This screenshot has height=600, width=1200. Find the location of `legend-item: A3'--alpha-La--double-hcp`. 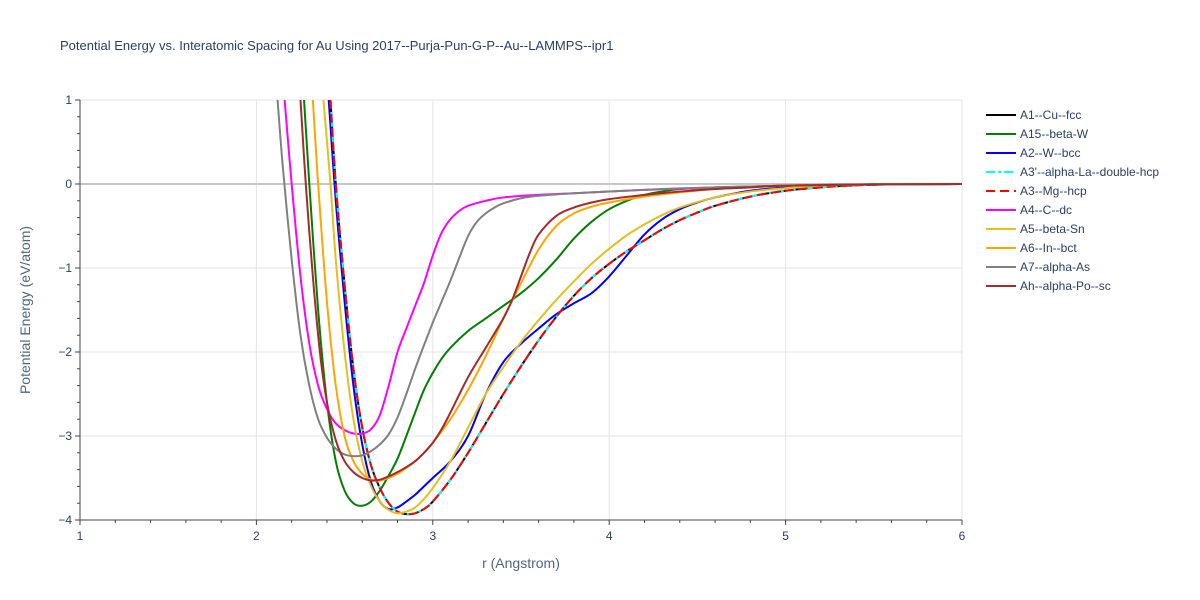

legend-item: A3'--alpha-La--double-hcp is located at coordinates (1072, 172).